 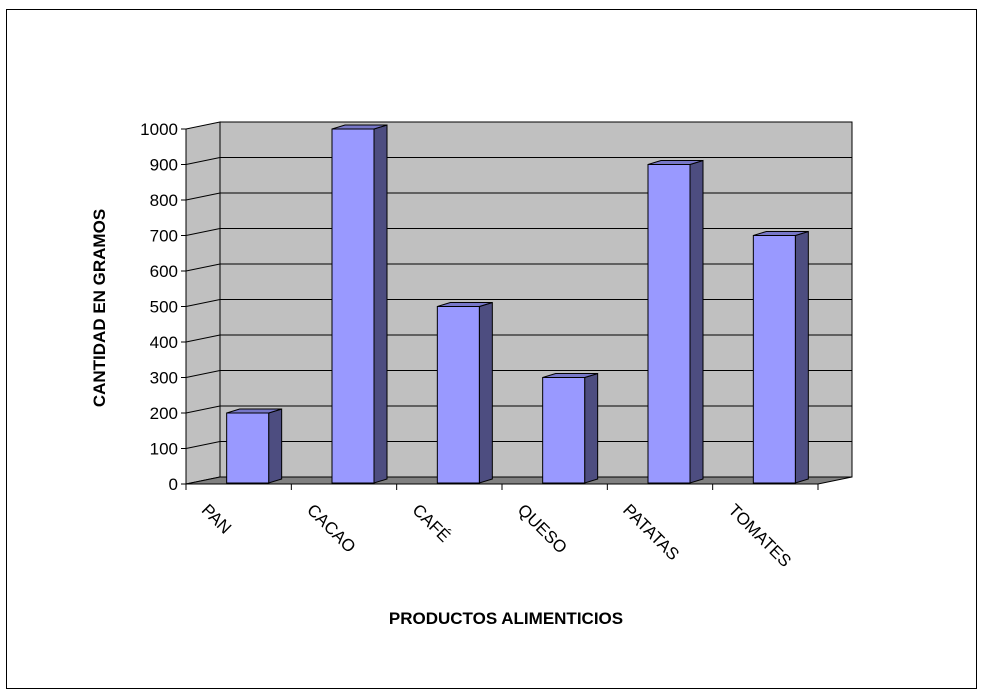 I want to click on x-tick-label: PAN, so click(x=216, y=518).